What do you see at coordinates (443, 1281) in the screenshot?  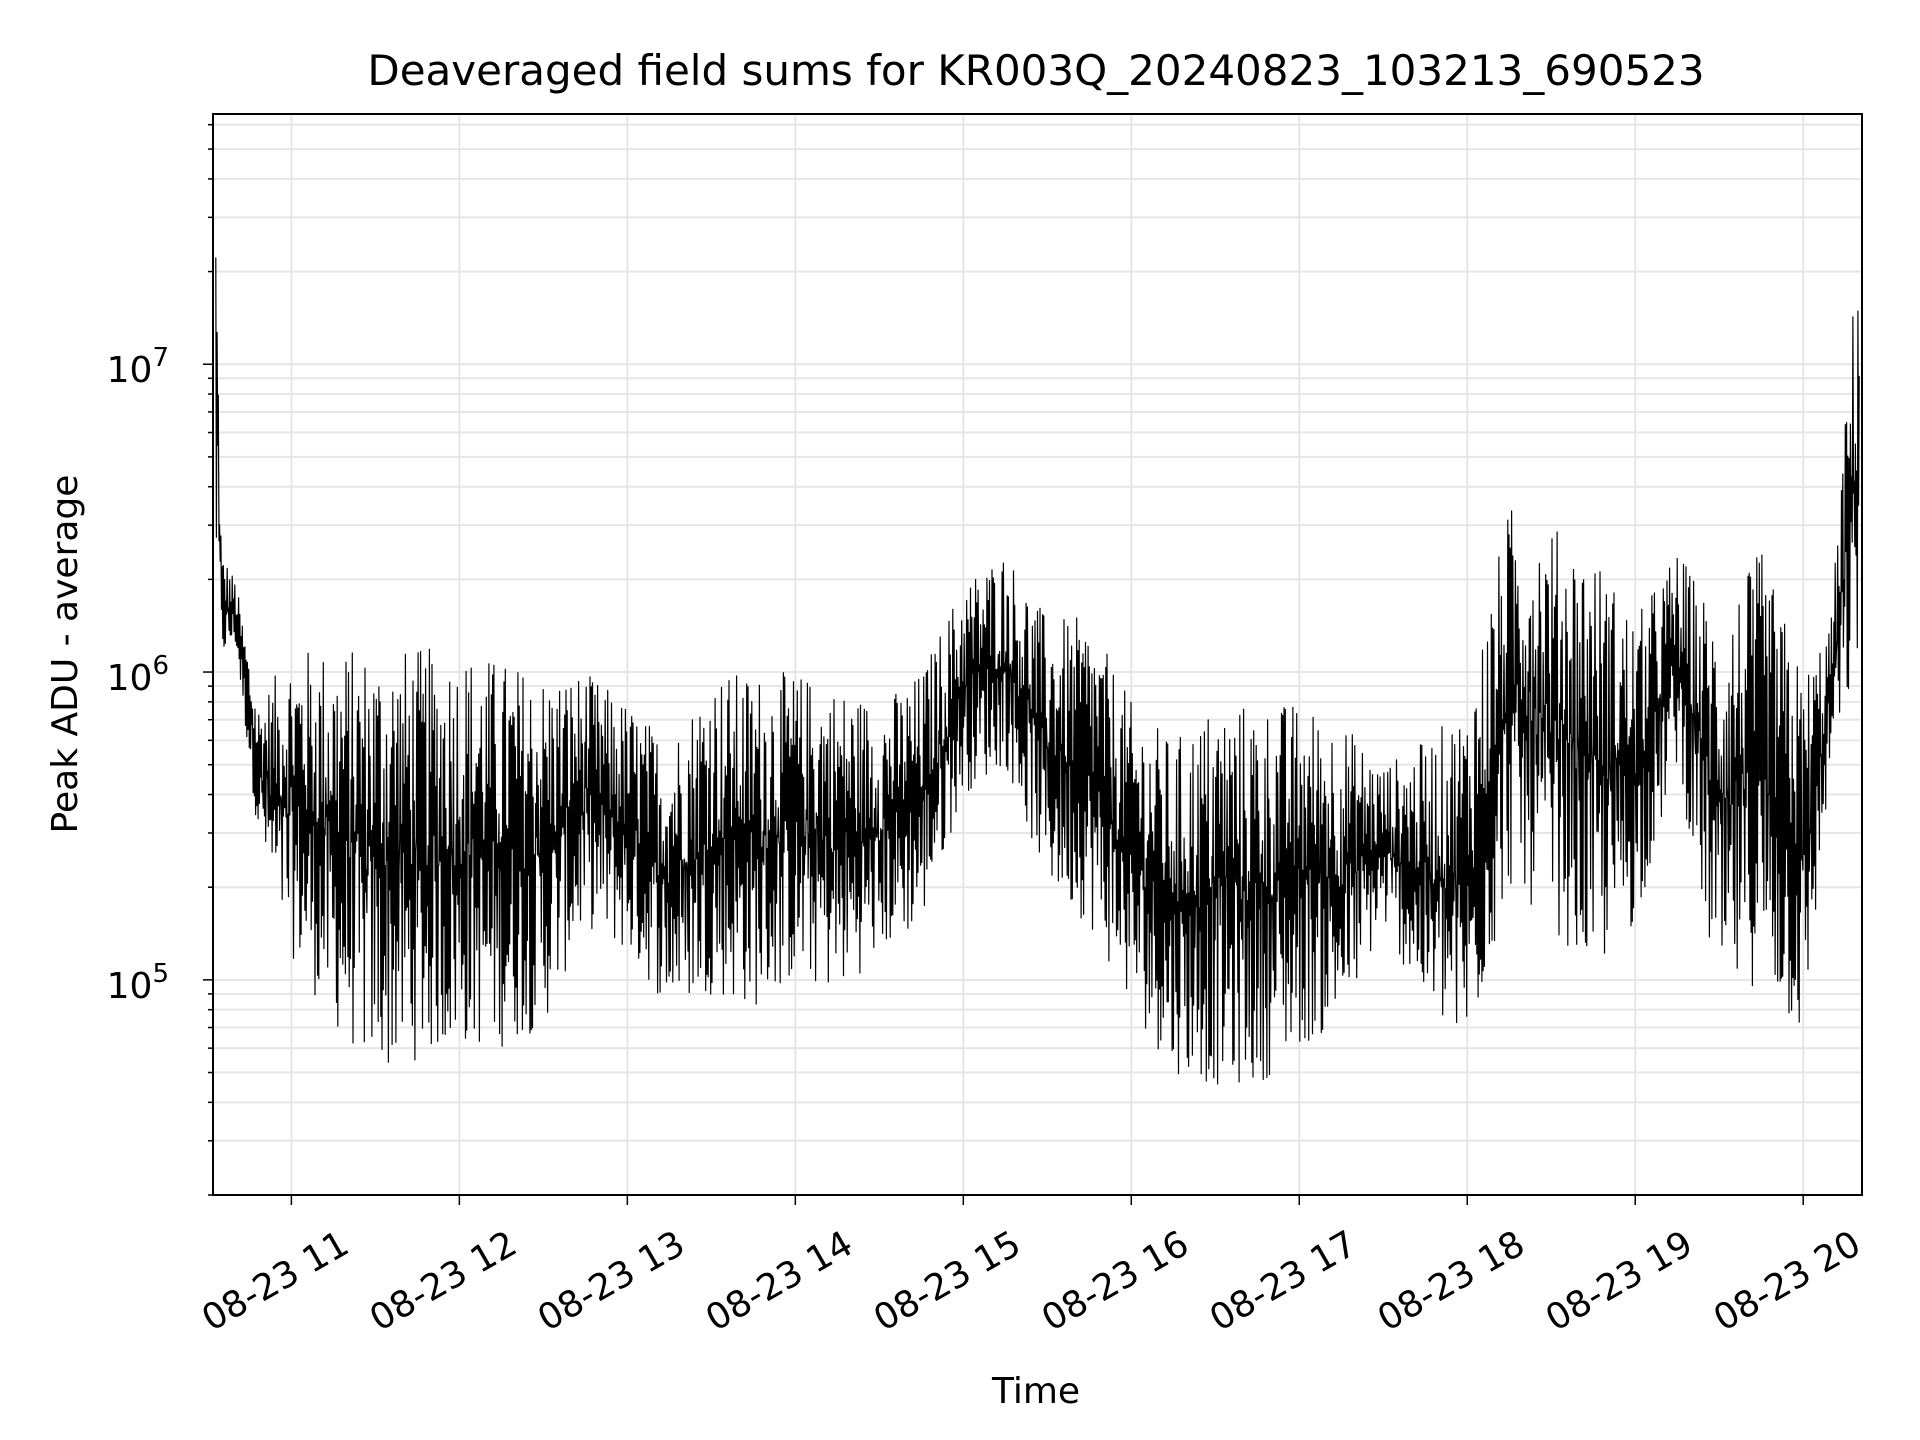 I see `x-tick-label: 08-23 12` at bounding box center [443, 1281].